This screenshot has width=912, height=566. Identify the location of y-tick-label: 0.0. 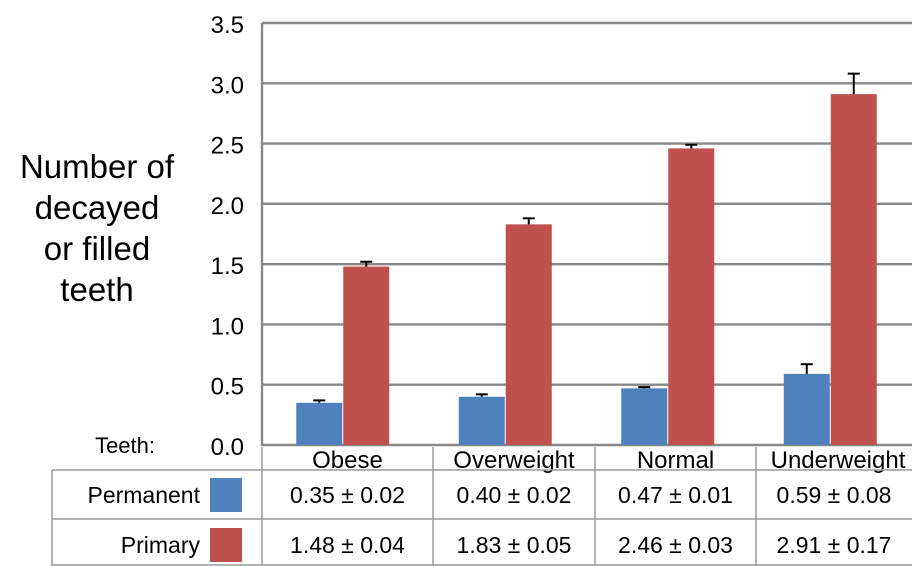
(227, 447).